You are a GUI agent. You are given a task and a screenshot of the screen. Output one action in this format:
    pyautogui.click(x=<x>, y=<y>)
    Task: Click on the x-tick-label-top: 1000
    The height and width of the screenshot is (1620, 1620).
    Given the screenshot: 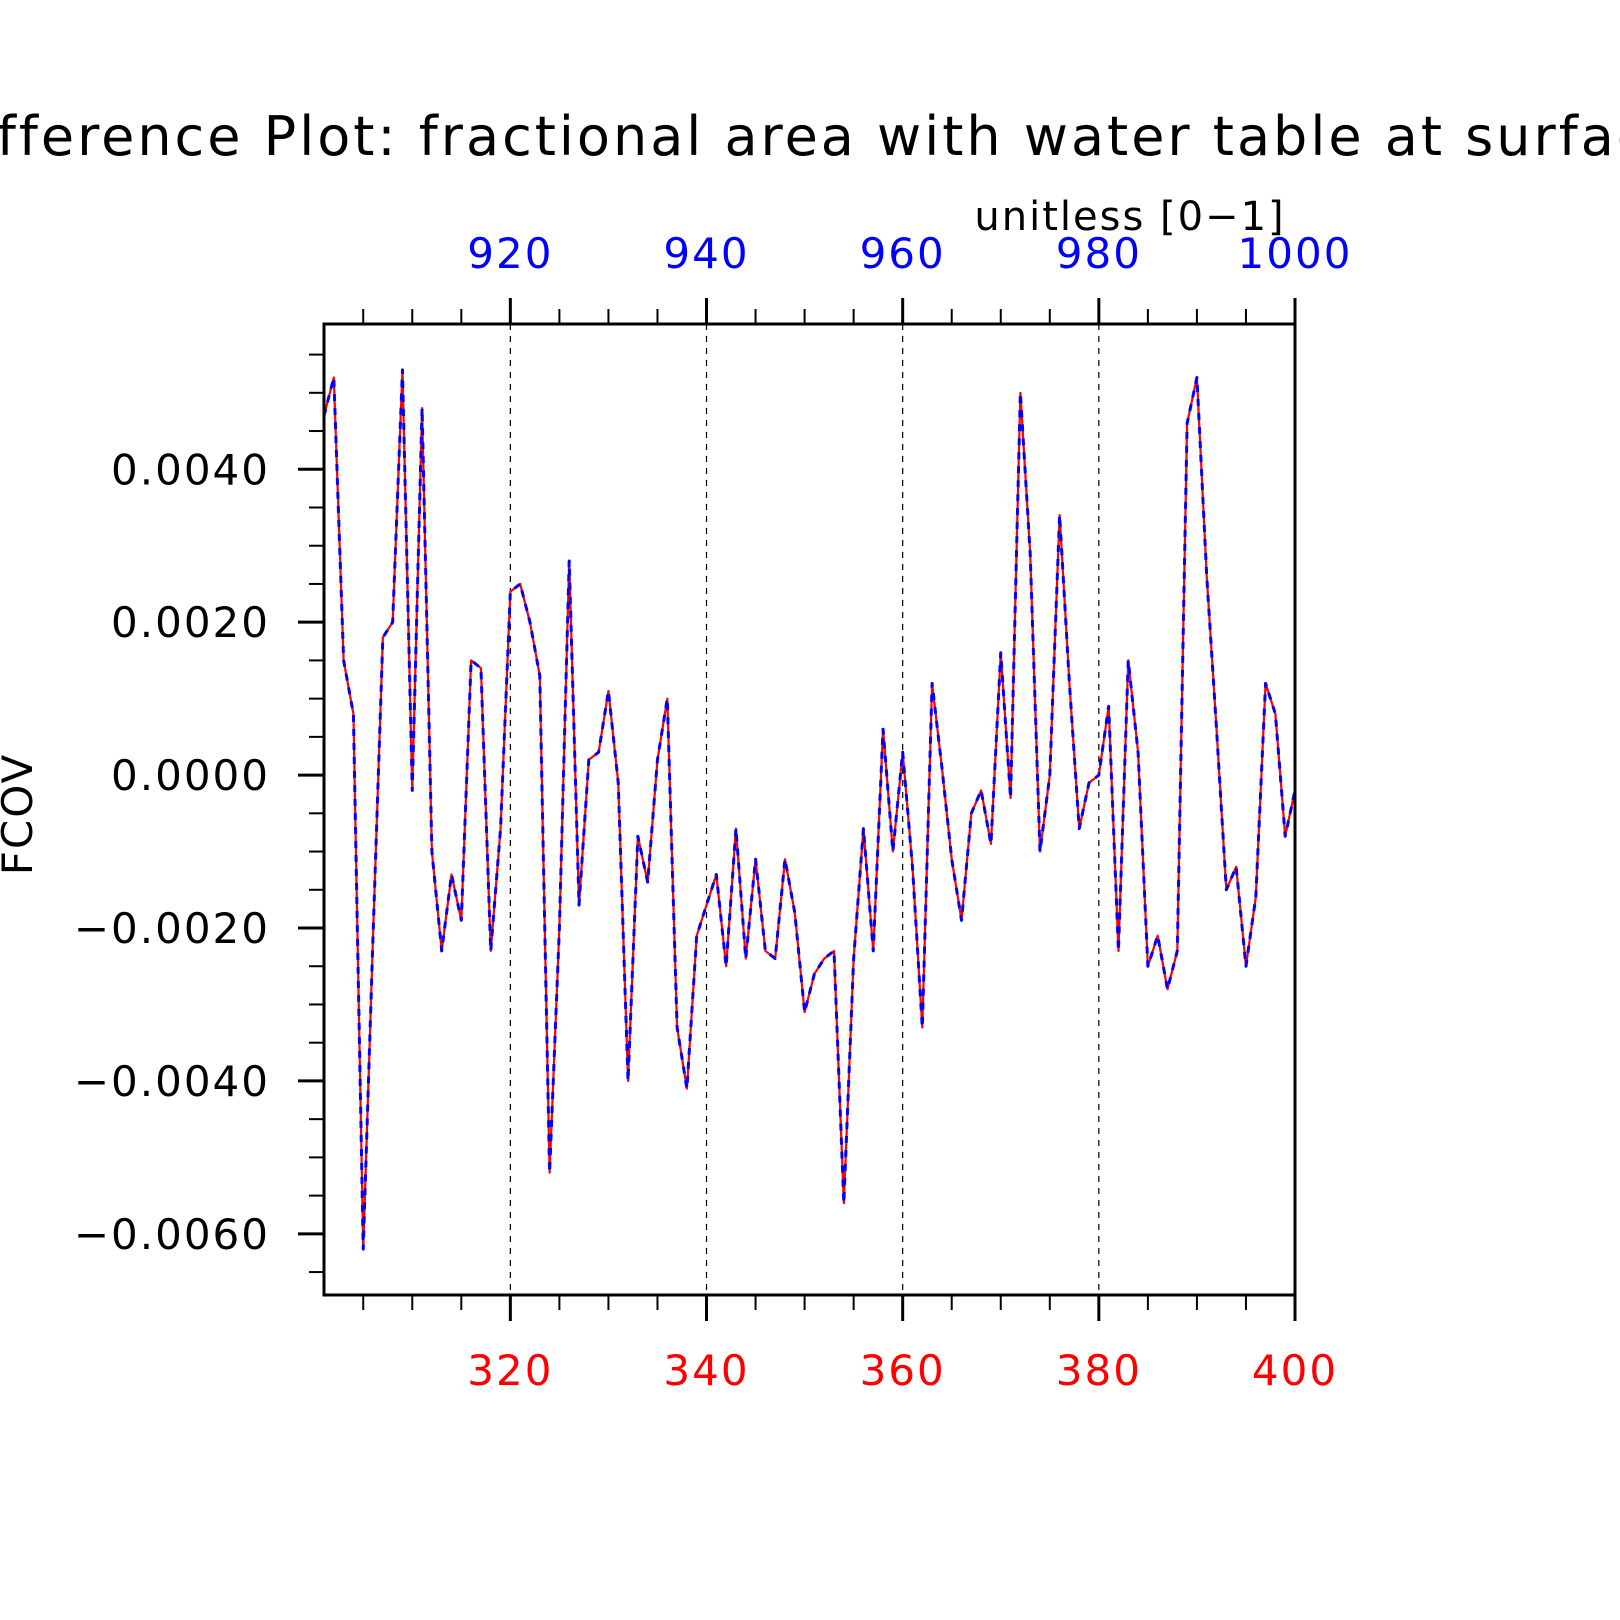 What is the action you would take?
    pyautogui.click(x=1295, y=253)
    